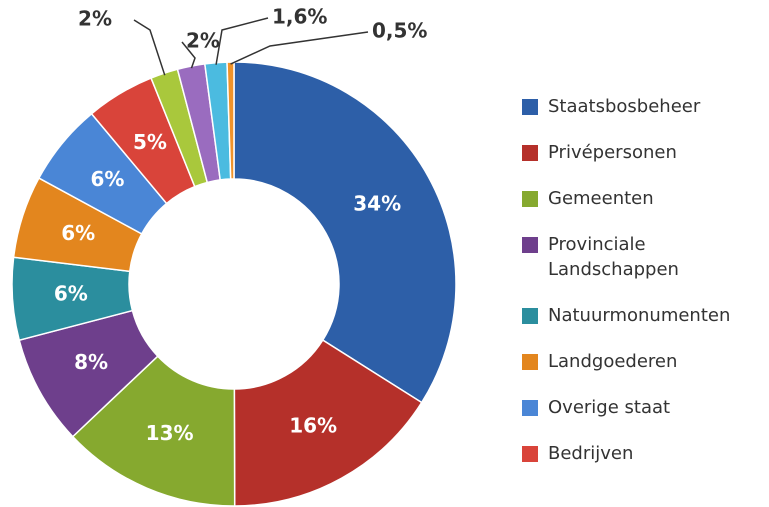  I want to click on legend-line: Landschappen, so click(613, 269).